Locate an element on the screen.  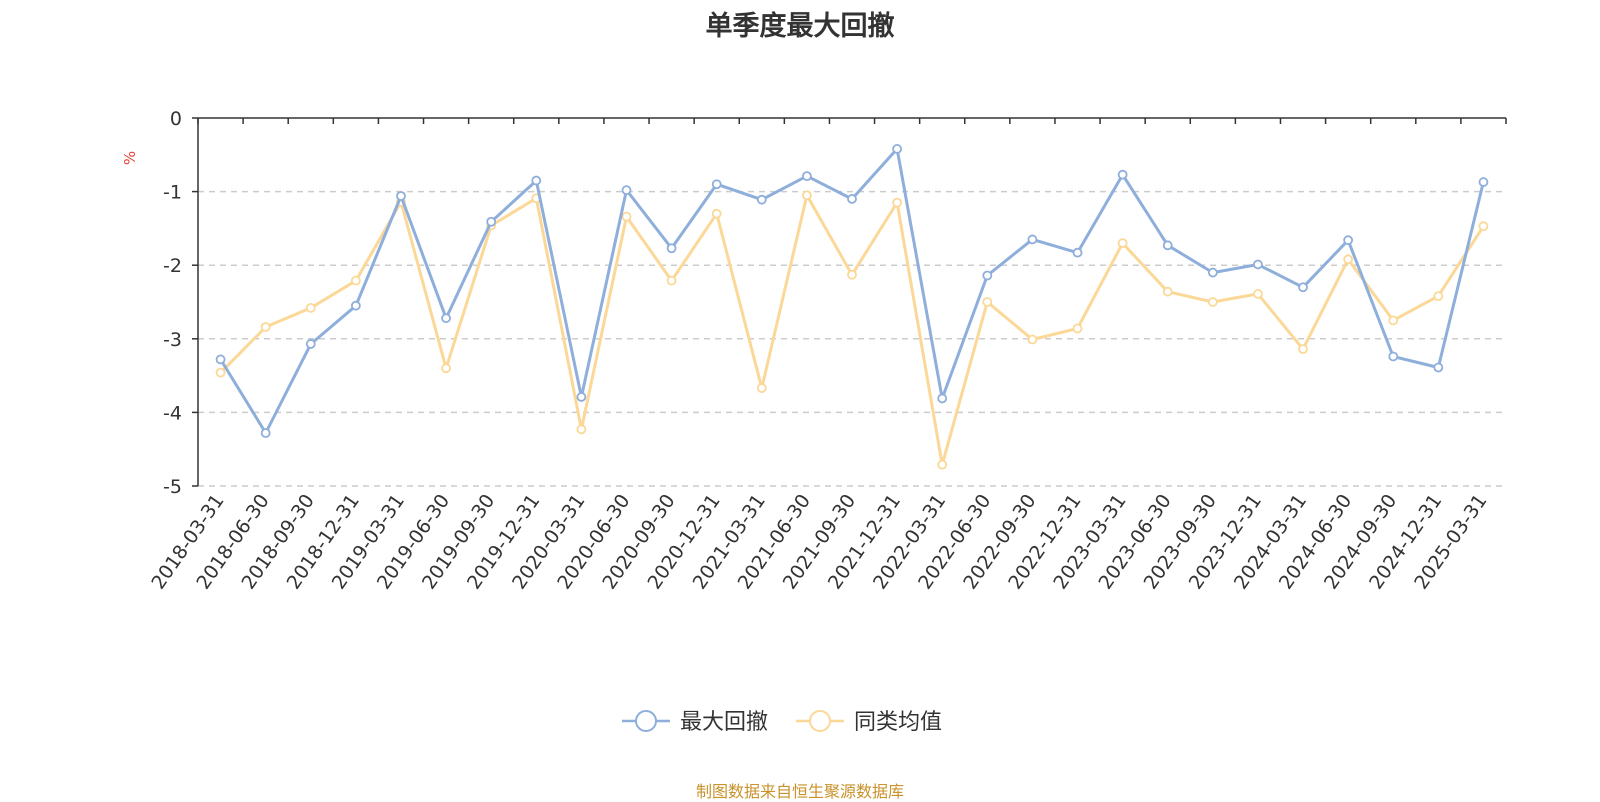
y-tick-label: -1 is located at coordinates (172, 193).